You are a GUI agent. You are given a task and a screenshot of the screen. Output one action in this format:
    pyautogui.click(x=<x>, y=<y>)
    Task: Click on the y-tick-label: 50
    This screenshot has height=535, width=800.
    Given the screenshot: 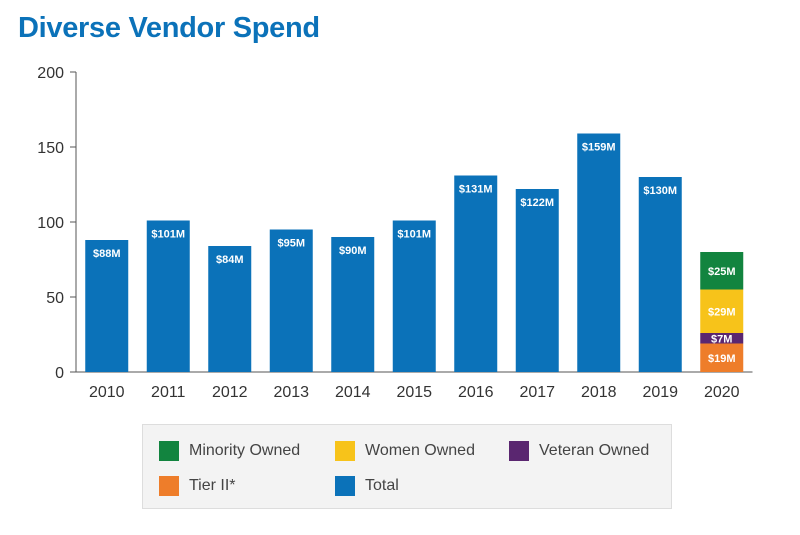 What is the action you would take?
    pyautogui.click(x=55, y=298)
    